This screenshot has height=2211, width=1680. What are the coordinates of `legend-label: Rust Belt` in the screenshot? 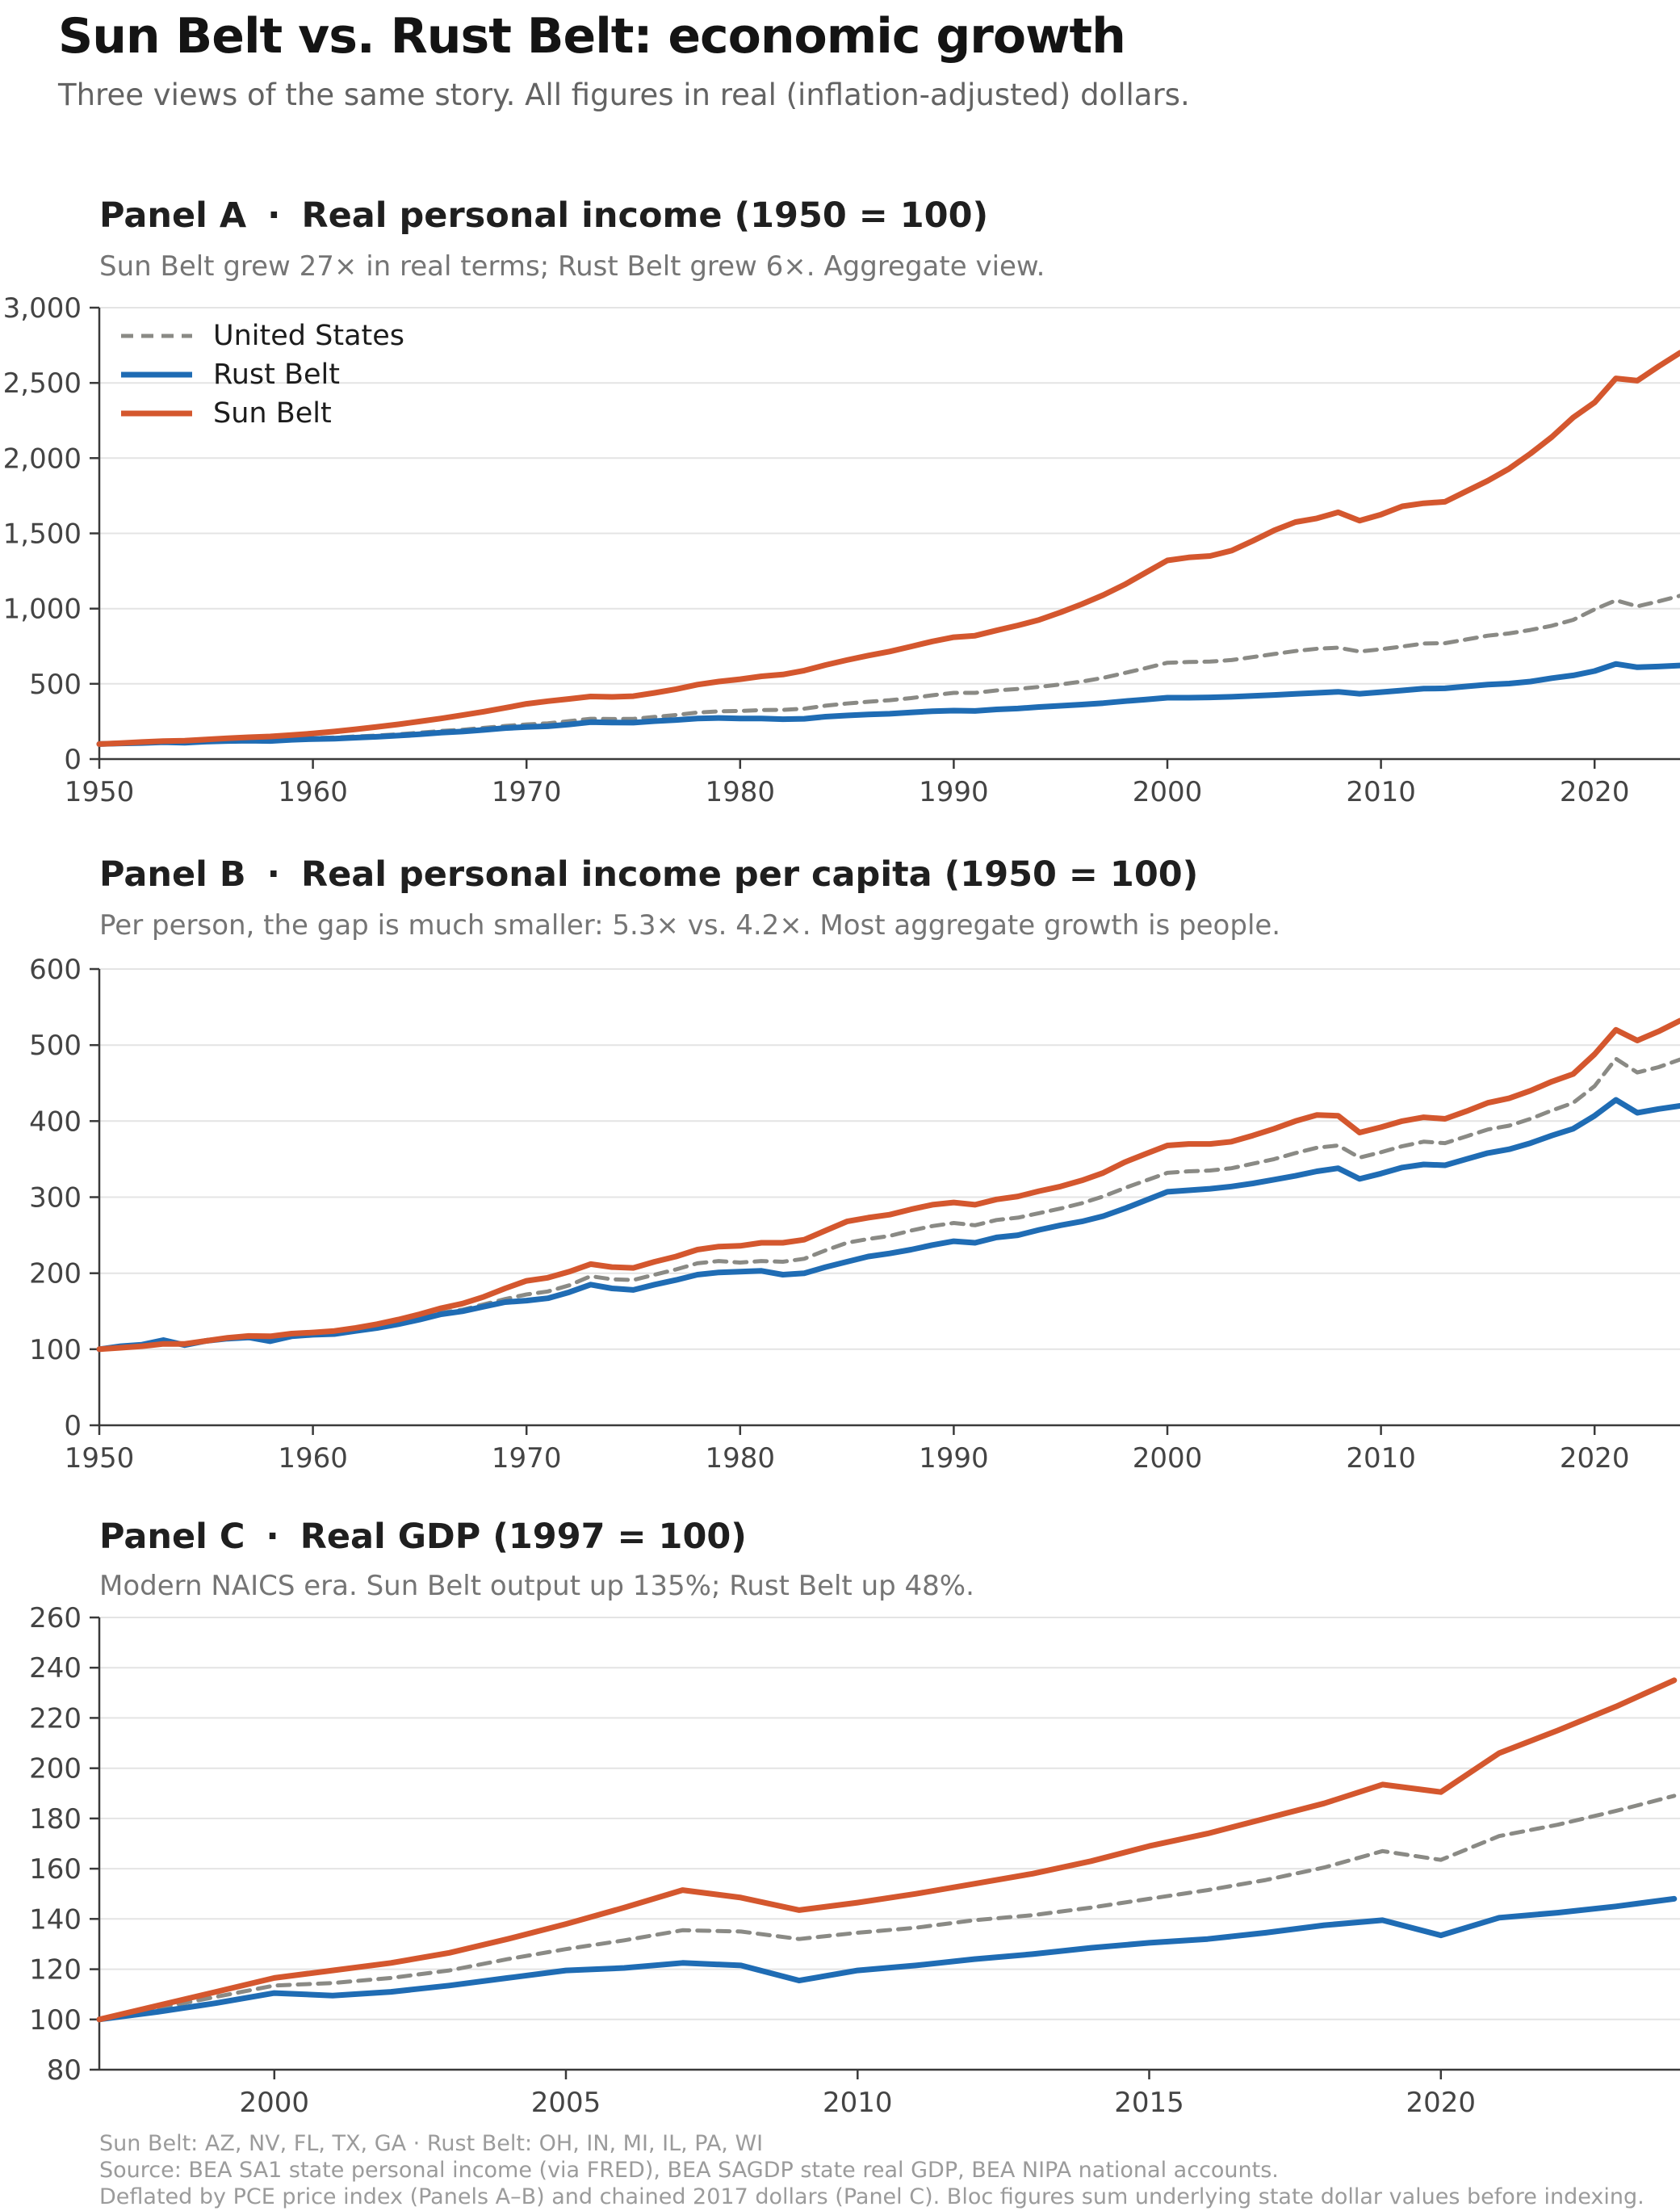 It's located at (277, 375).